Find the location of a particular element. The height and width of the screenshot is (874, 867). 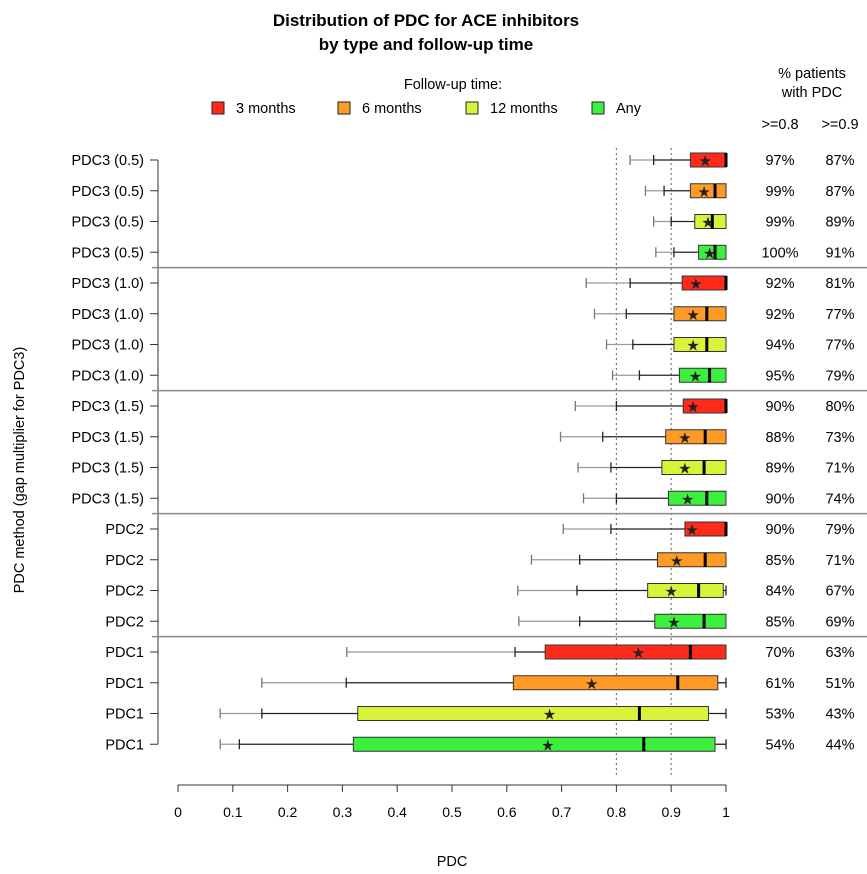

pct-ge-08: 88% is located at coordinates (779, 438).